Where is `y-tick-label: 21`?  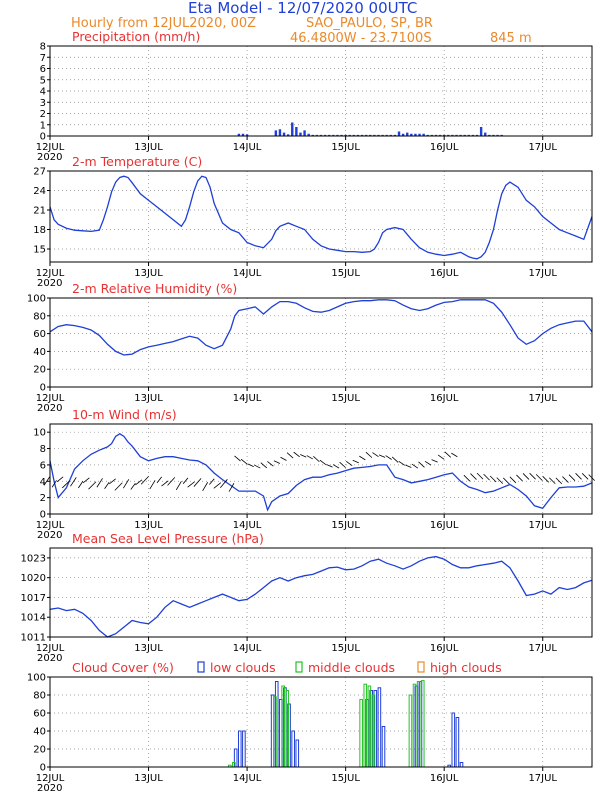 y-tick-label: 21 is located at coordinates (39, 211).